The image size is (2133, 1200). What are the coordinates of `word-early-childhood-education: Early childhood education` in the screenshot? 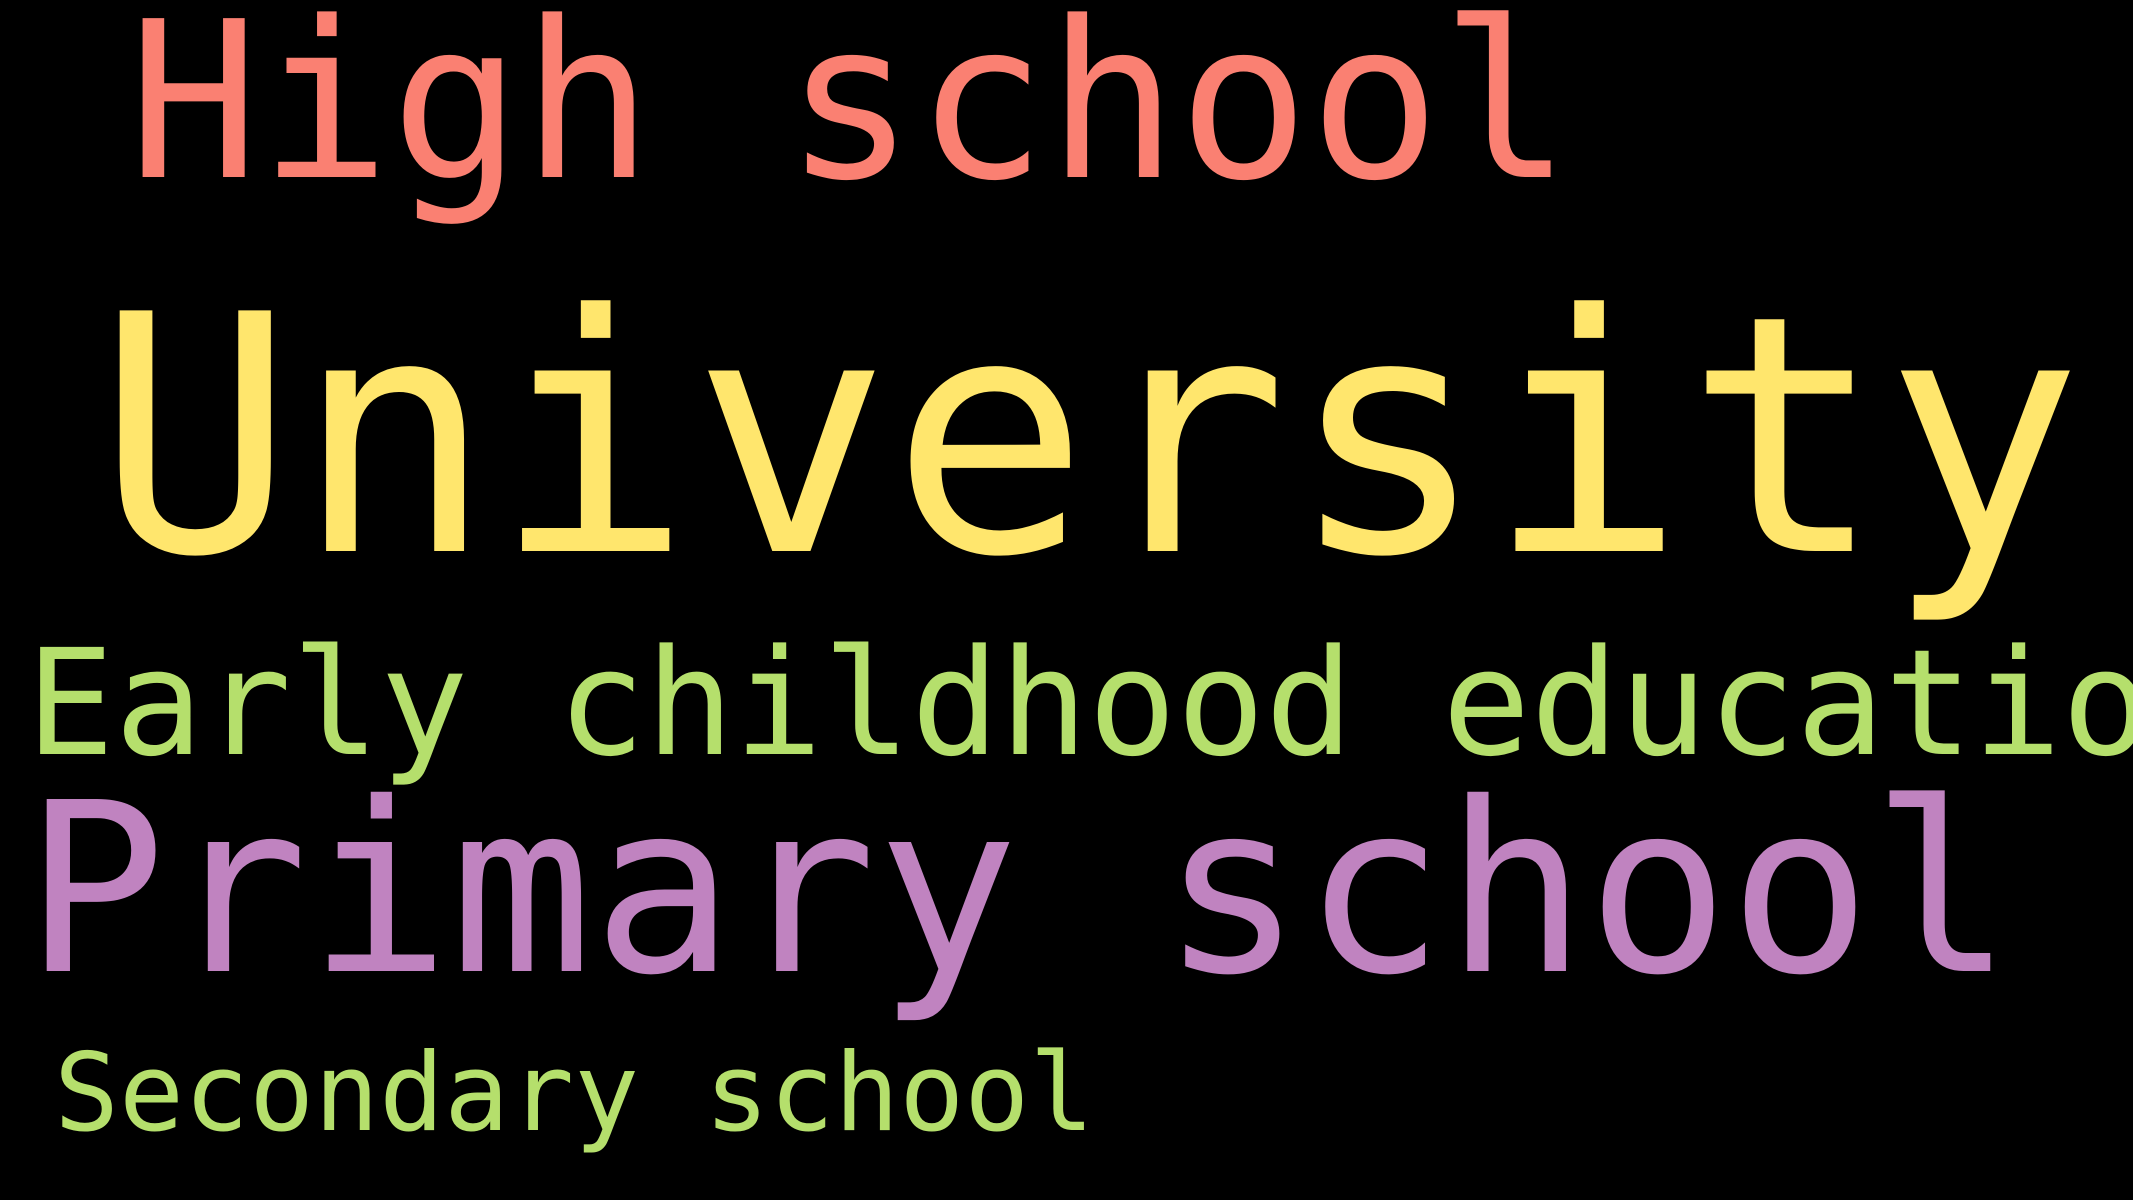 It's located at (1079, 703).